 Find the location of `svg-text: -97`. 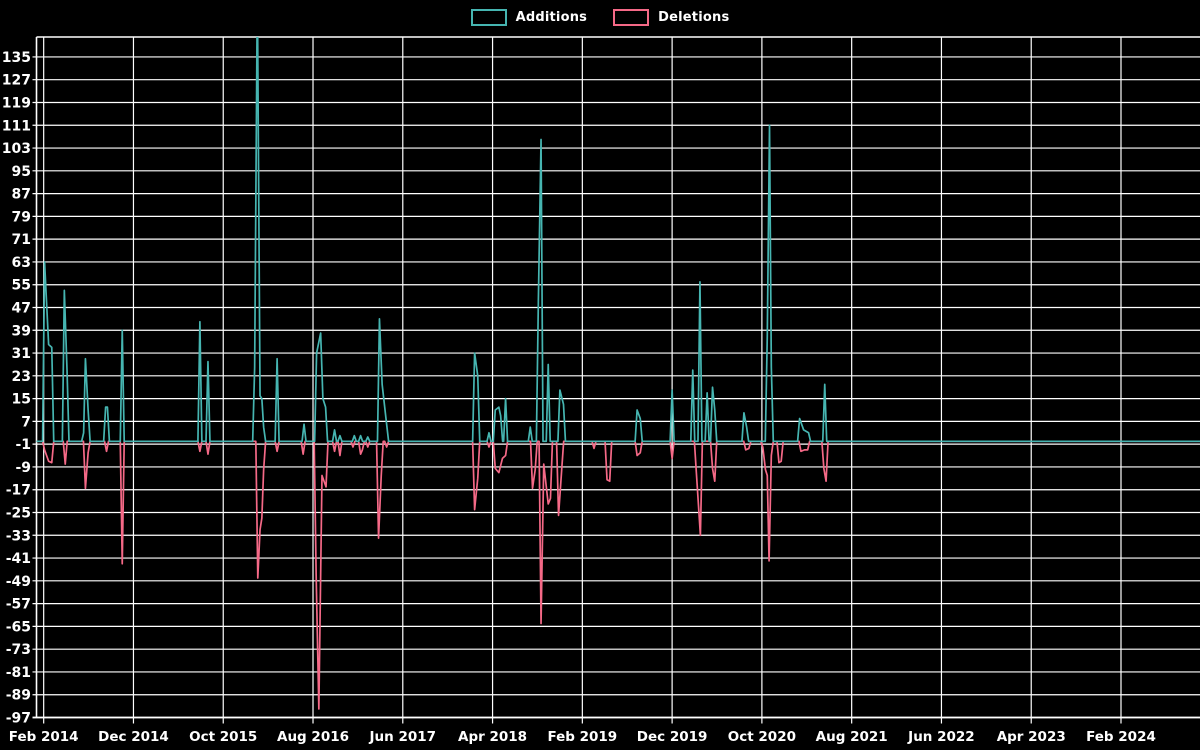

svg-text: -97 is located at coordinates (18, 719).